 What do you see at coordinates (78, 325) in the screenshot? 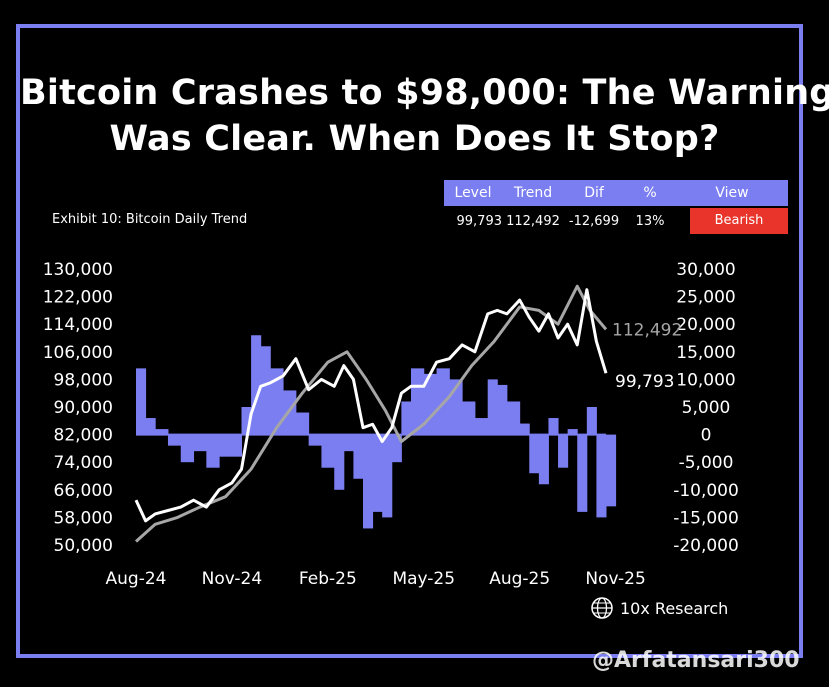
I see `left-axis-tick-label: 114,000` at bounding box center [78, 325].